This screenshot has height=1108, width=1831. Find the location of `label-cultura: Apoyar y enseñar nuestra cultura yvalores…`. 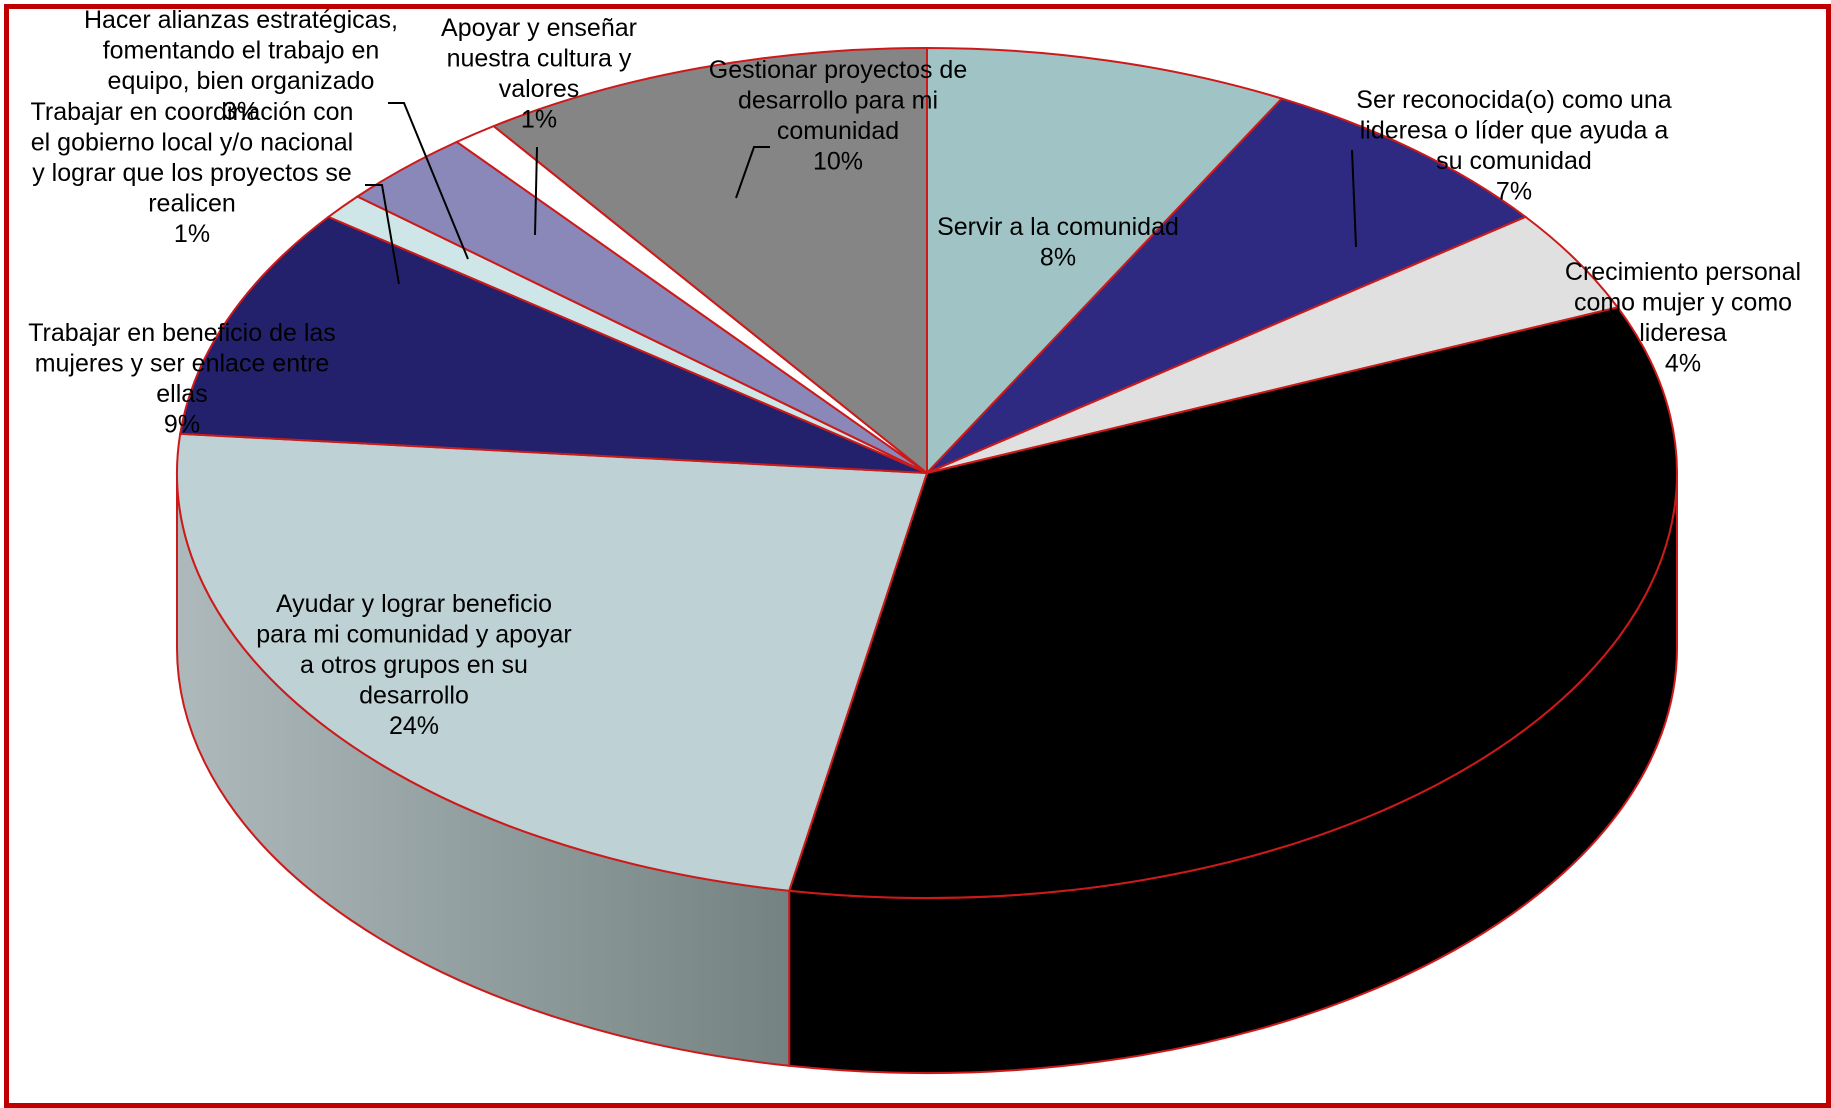

label-cultura: Apoyar y enseñar nuestra cultura yvalores… is located at coordinates (539, 74).